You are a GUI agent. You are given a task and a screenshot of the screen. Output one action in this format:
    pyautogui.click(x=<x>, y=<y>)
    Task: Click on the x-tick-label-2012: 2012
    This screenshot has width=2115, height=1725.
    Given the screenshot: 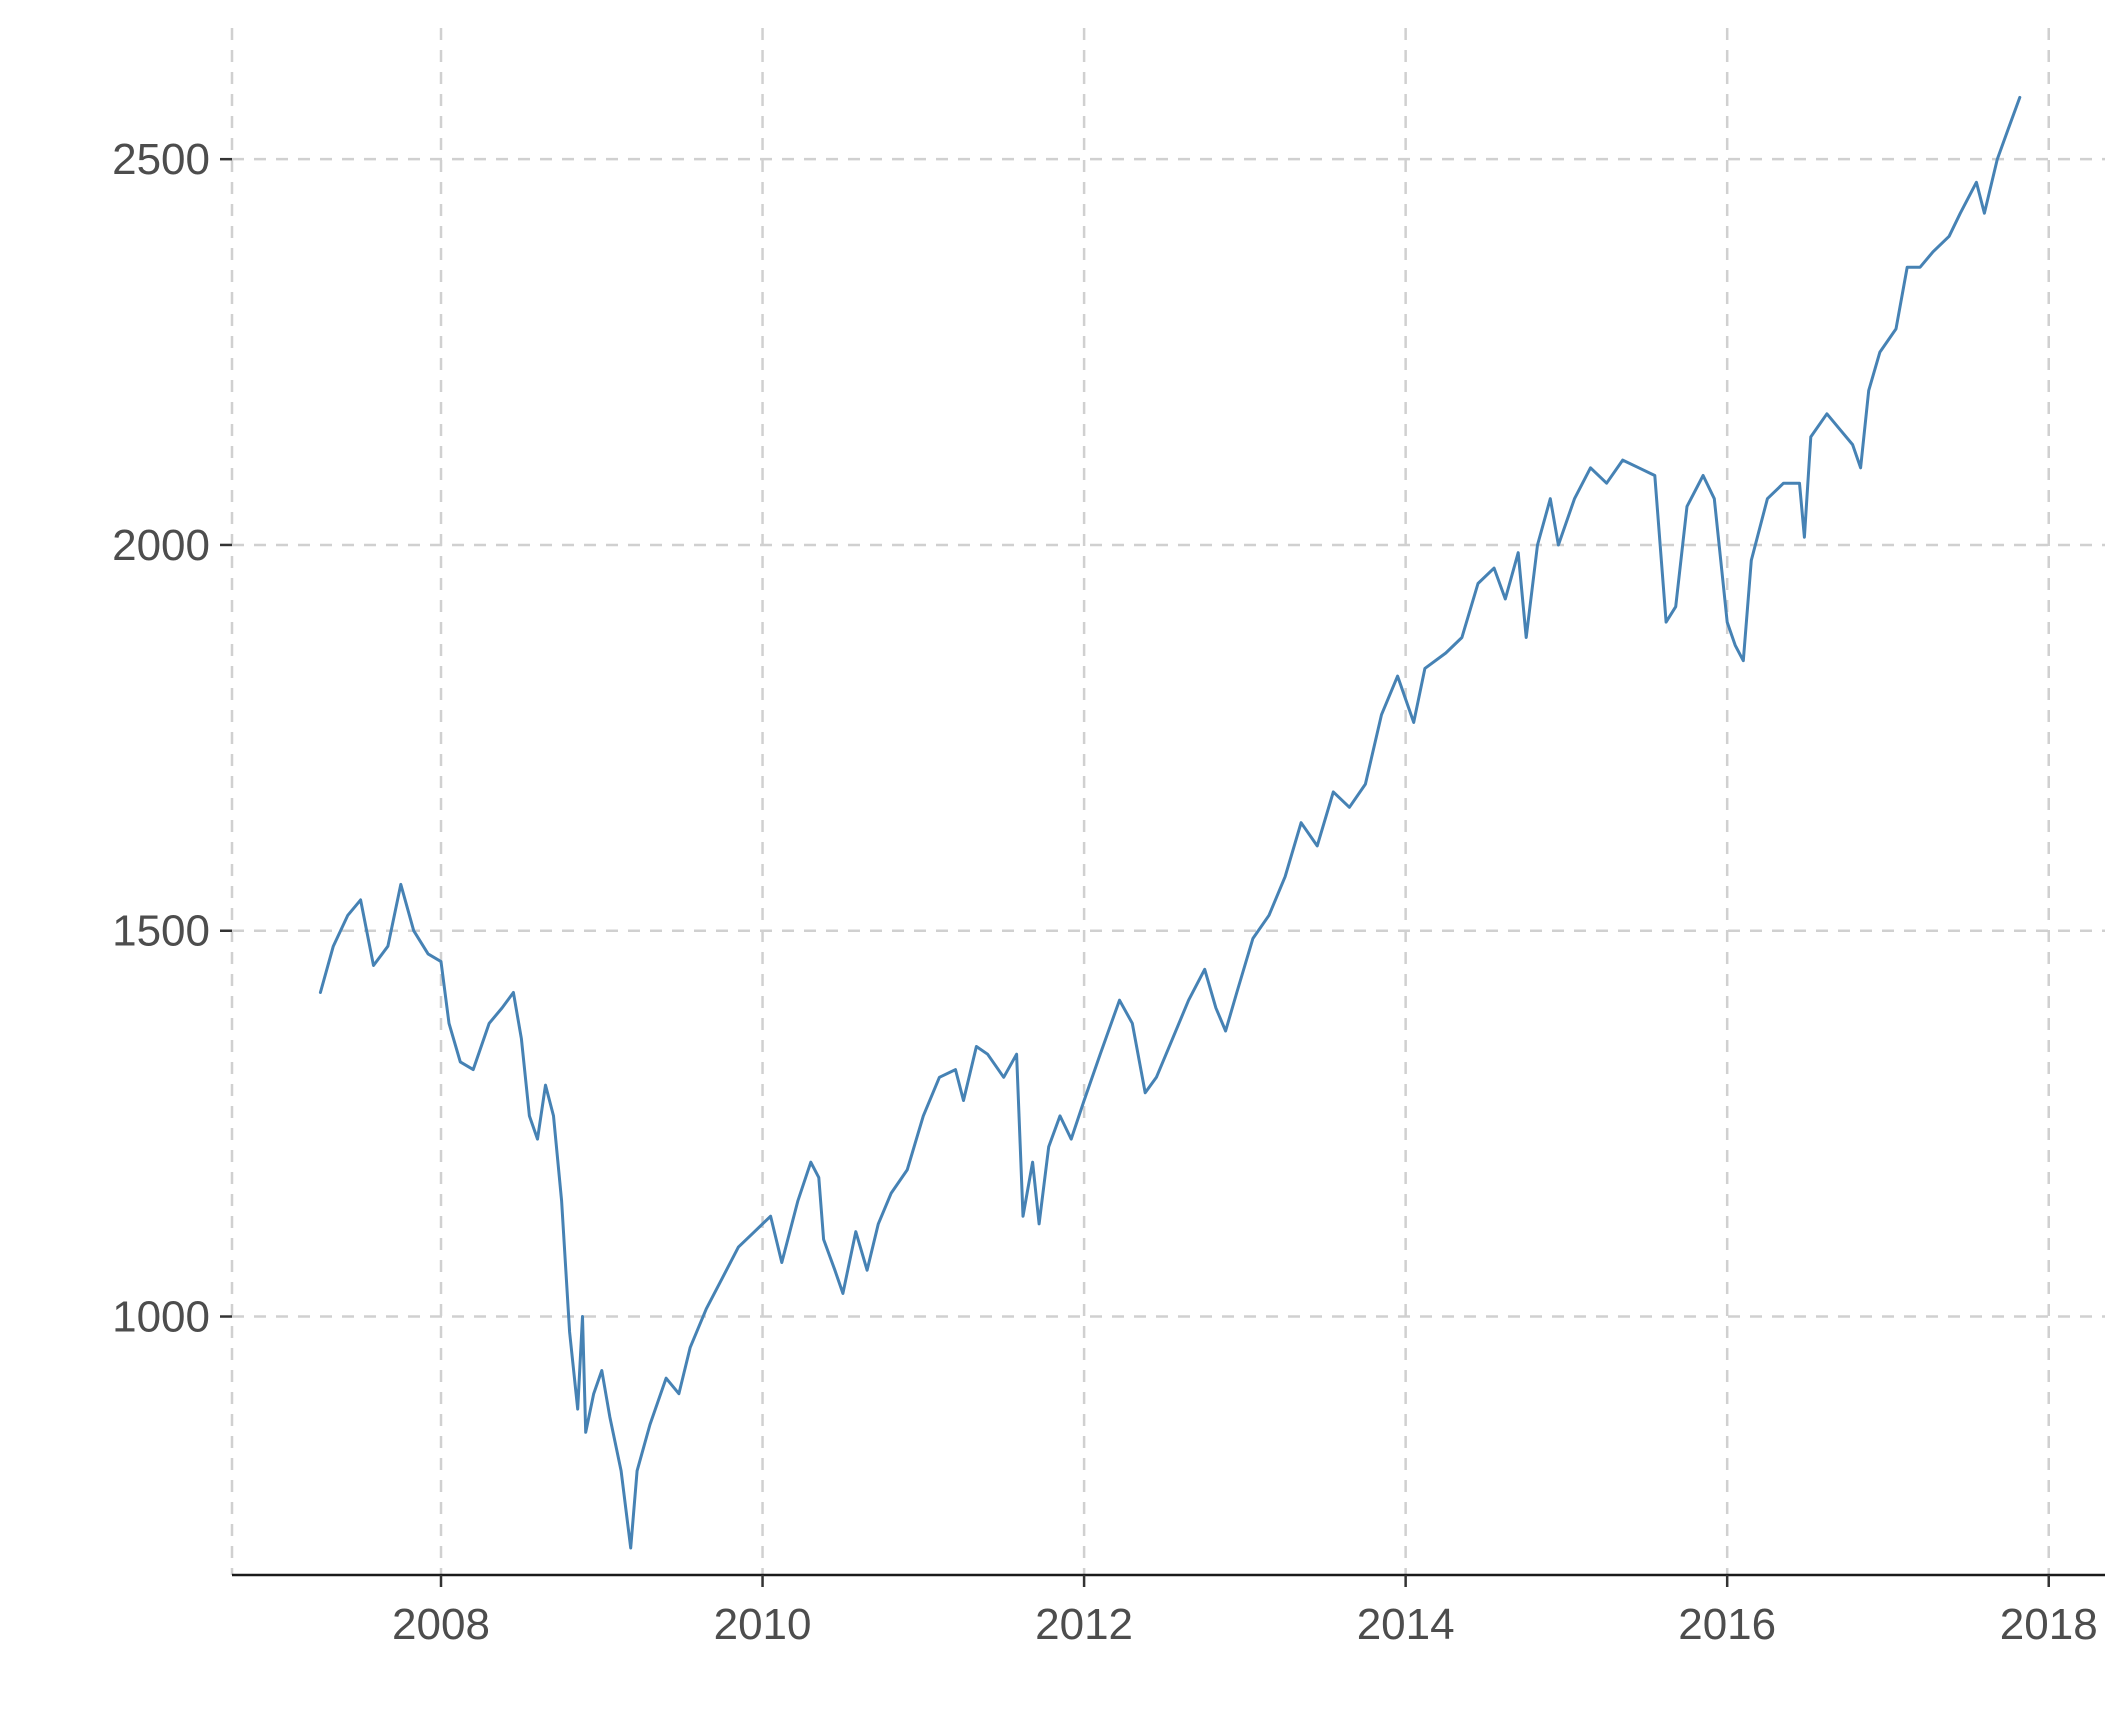 What is the action you would take?
    pyautogui.click(x=1084, y=1624)
    